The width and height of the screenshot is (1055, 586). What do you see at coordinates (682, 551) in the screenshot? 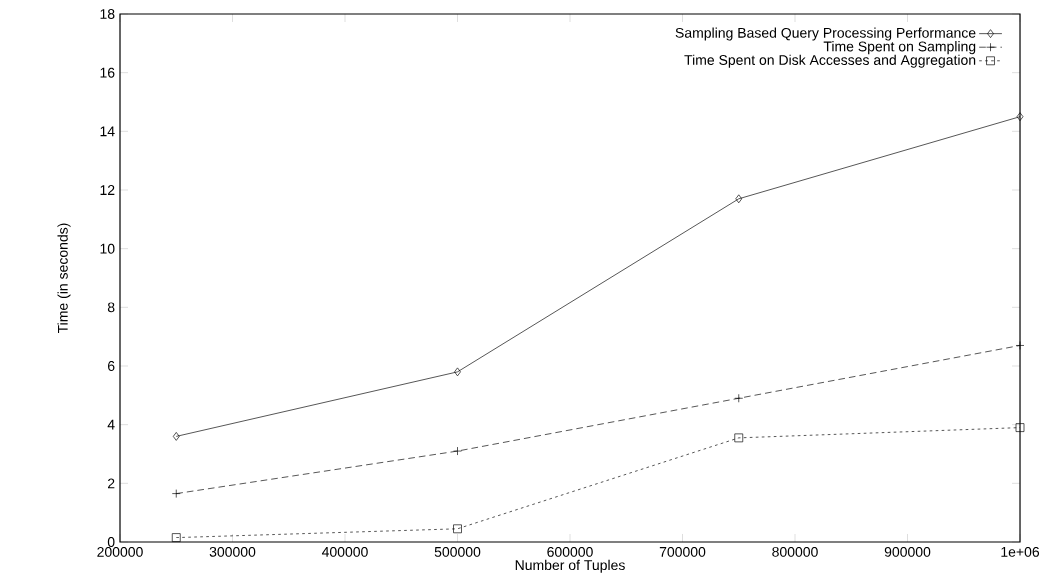
I see `x-tick-label: 700000` at bounding box center [682, 551].